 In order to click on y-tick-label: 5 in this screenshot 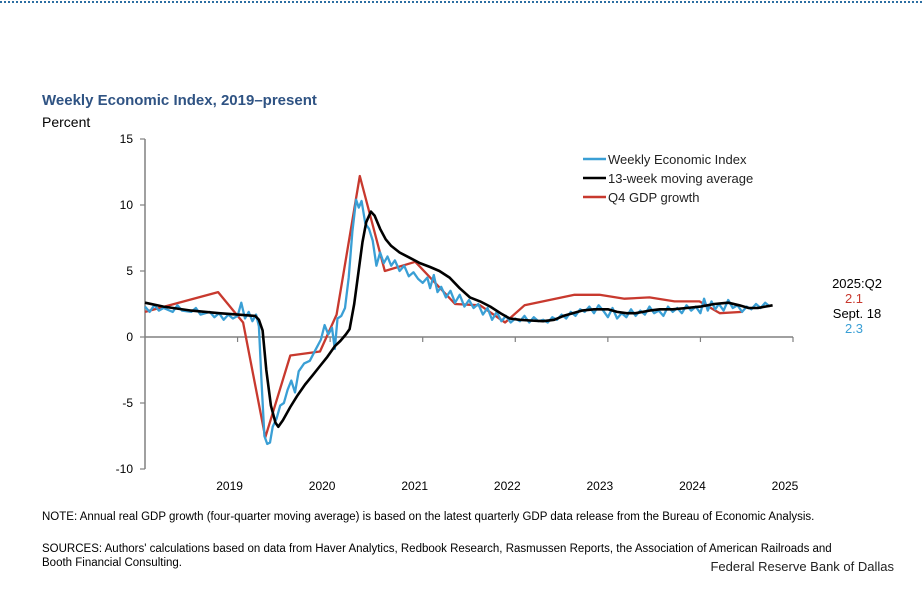, I will do `click(129, 271)`.